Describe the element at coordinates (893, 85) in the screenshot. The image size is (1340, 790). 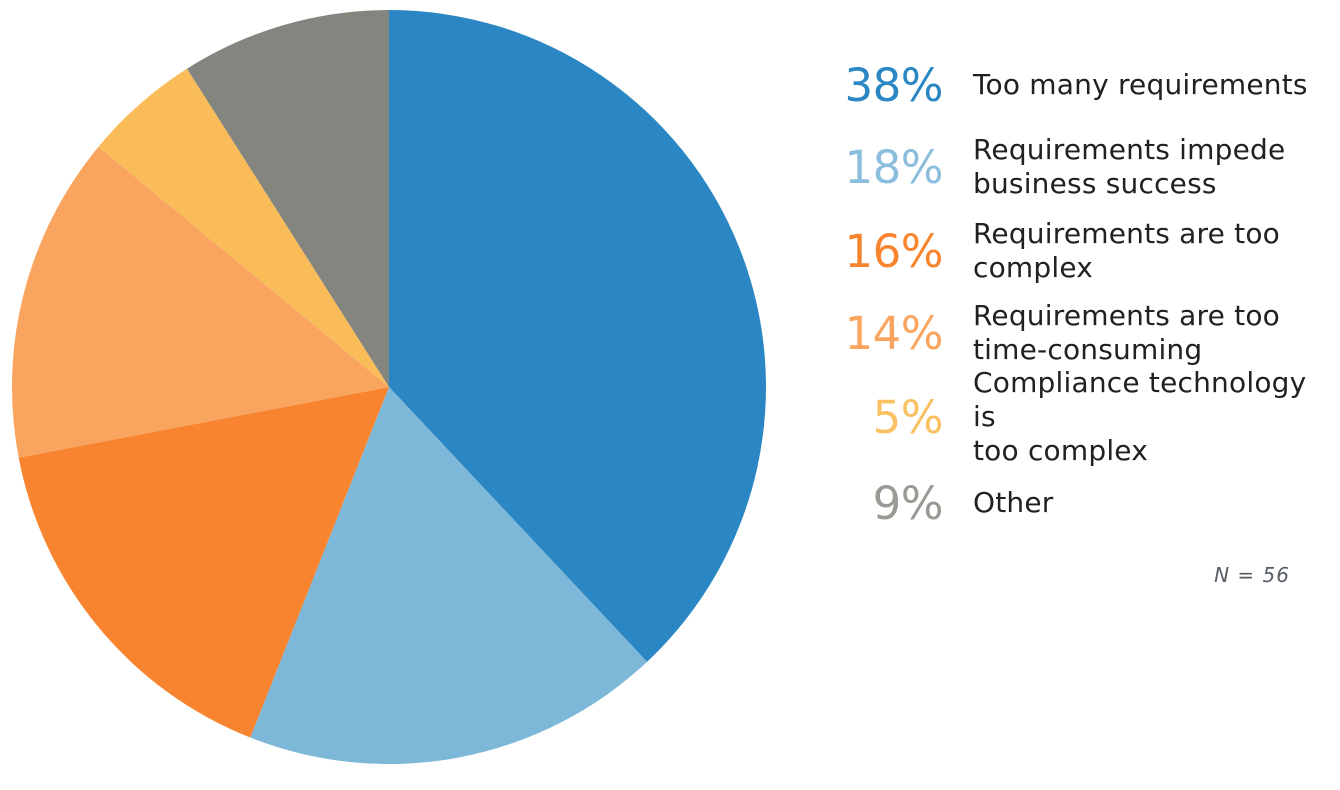
I see `legend-percent: 38%` at that location.